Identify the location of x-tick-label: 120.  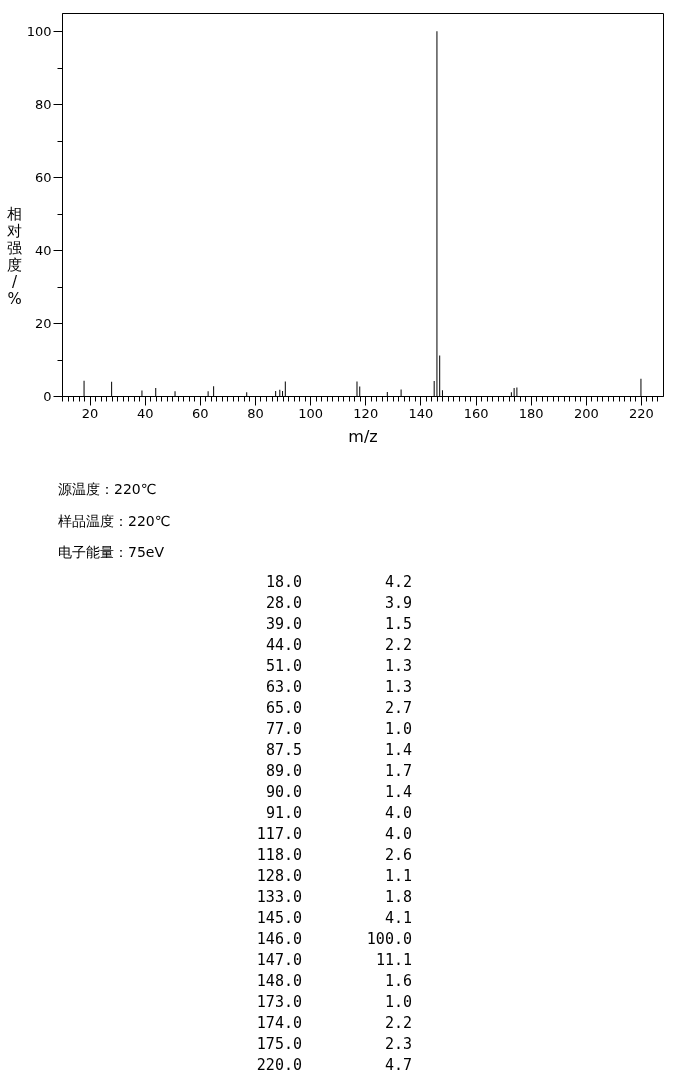
(366, 413).